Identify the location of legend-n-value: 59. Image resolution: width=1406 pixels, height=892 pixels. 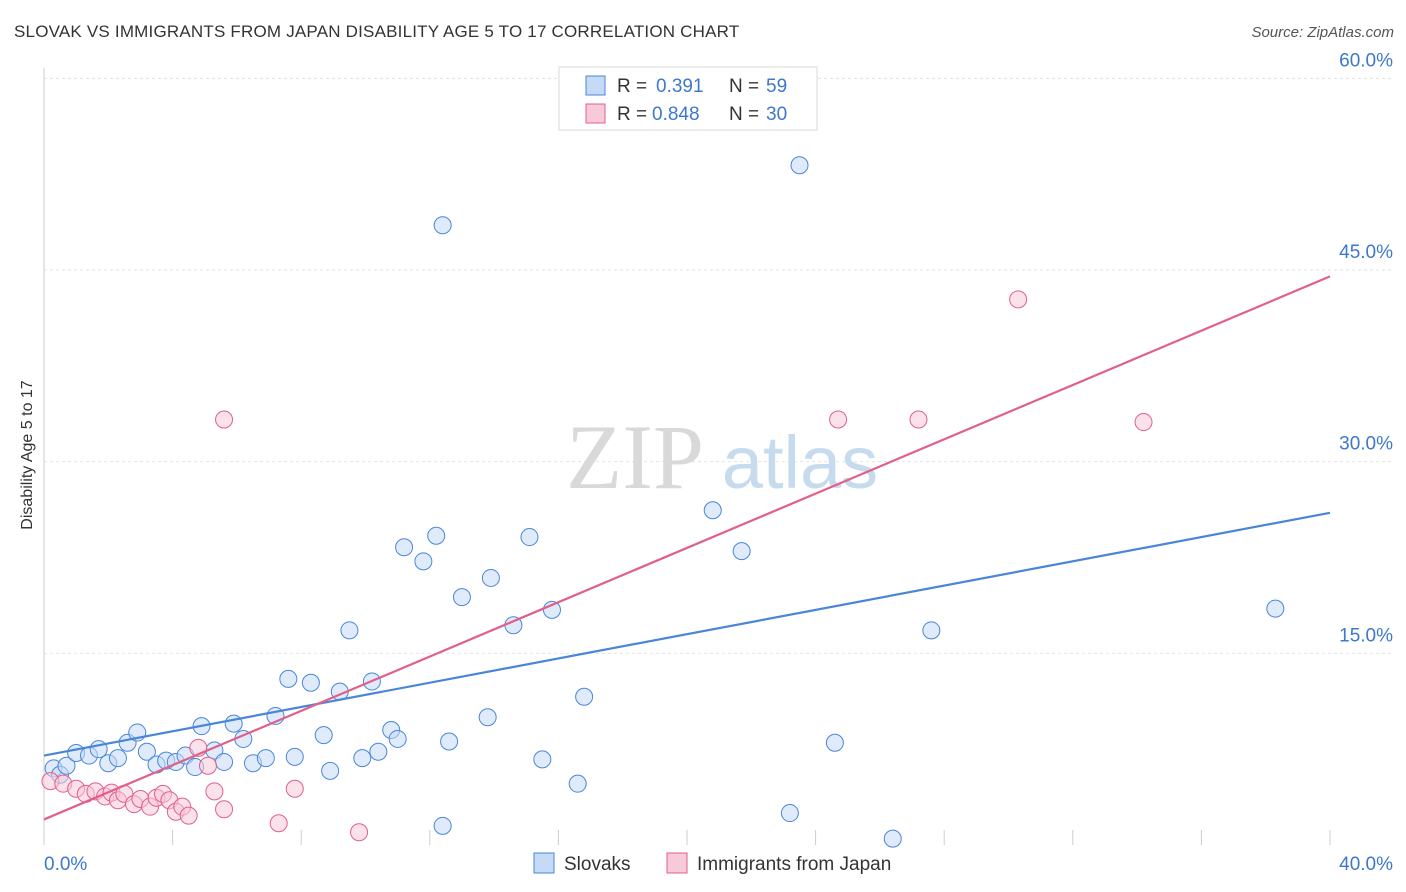
(776, 86).